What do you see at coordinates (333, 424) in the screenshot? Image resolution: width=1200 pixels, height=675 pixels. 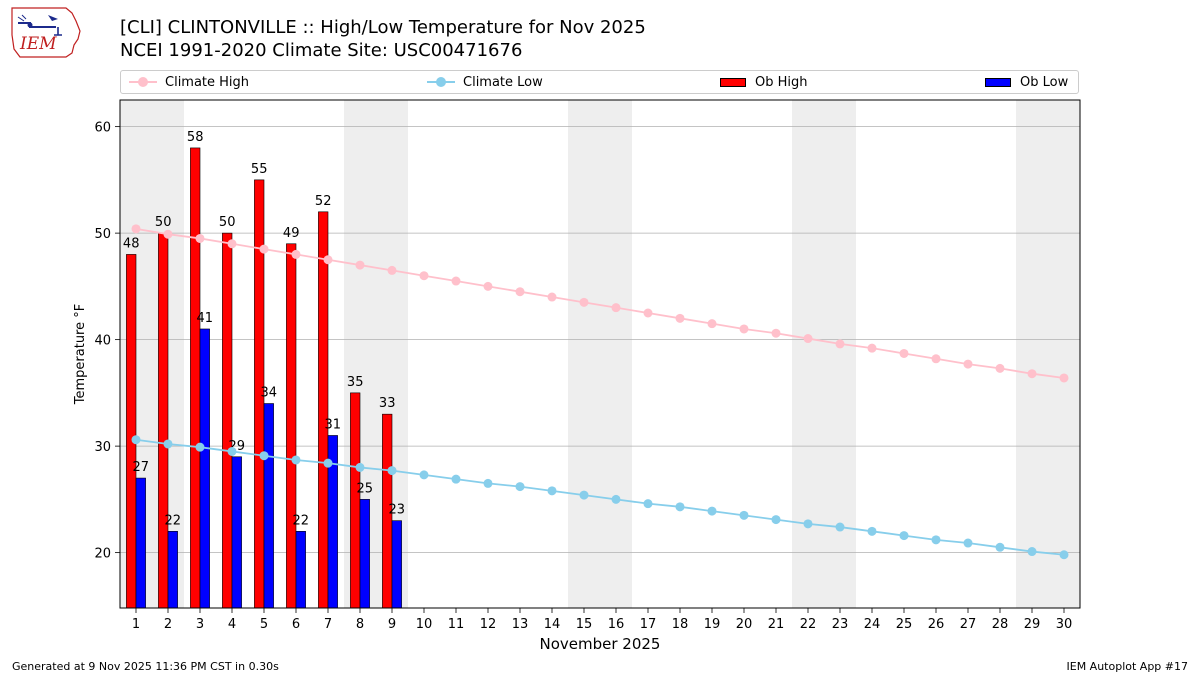 I see `data-label-ob-low: 31` at bounding box center [333, 424].